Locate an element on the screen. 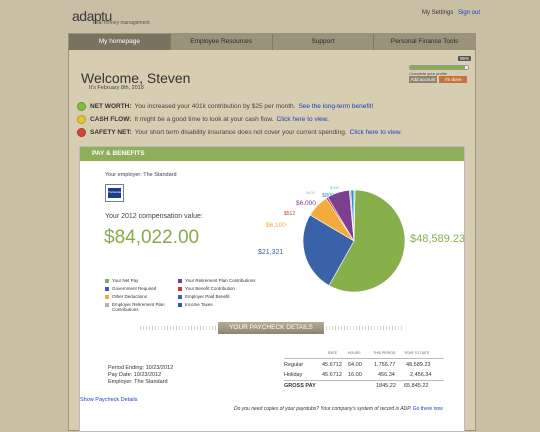 This screenshot has width=540, height=432. go-there-now-link: Go there now is located at coordinates (427, 409).